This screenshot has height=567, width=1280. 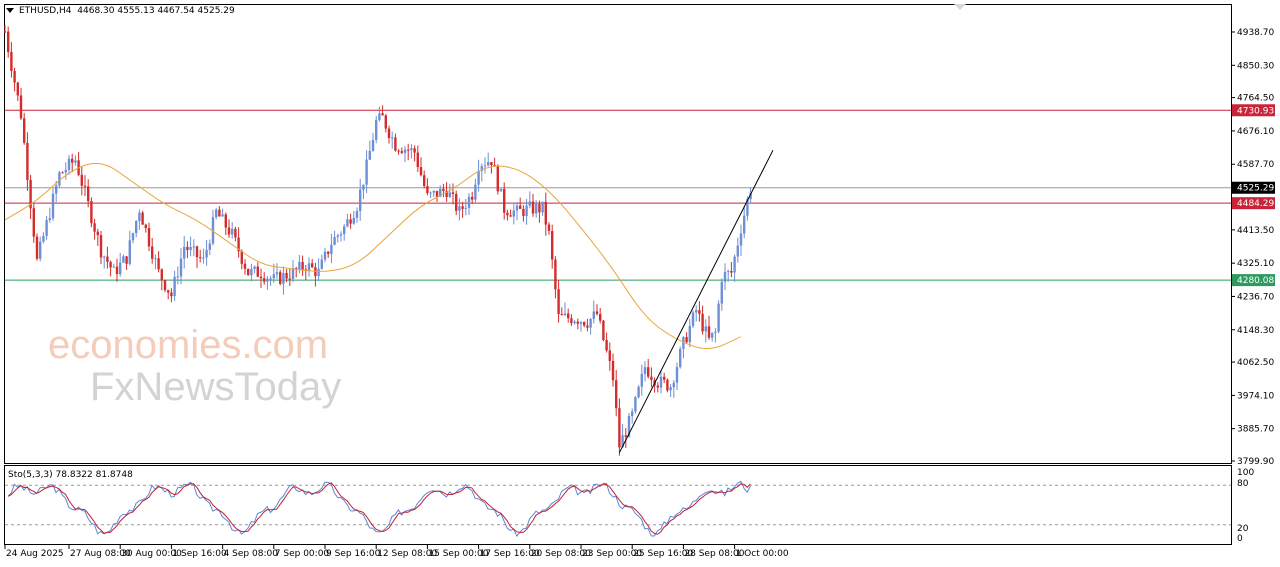 I want to click on time-tick-label: 7 Sep 00:00, so click(x=302, y=554).